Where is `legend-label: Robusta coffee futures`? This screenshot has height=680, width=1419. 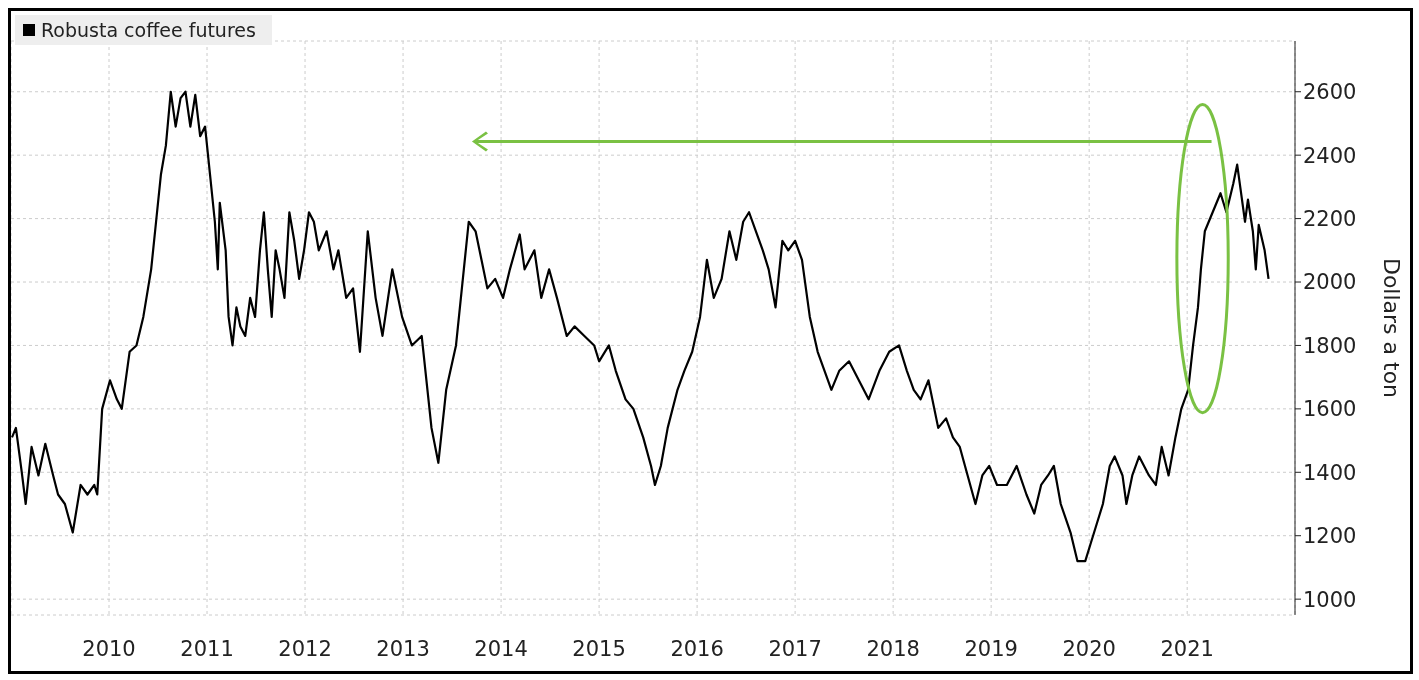 legend-label: Robusta coffee futures is located at coordinates (148, 30).